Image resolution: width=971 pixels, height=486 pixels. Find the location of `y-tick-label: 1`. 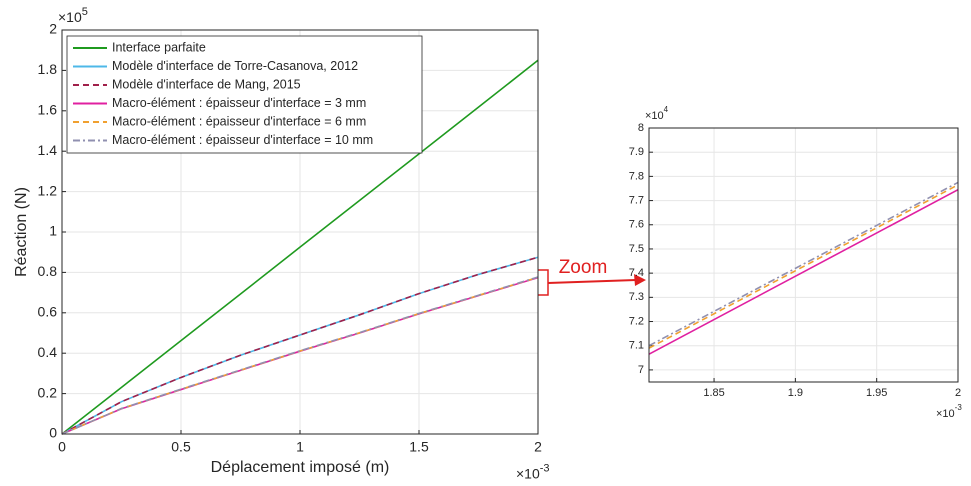

y-tick-label: 1 is located at coordinates (53, 231).